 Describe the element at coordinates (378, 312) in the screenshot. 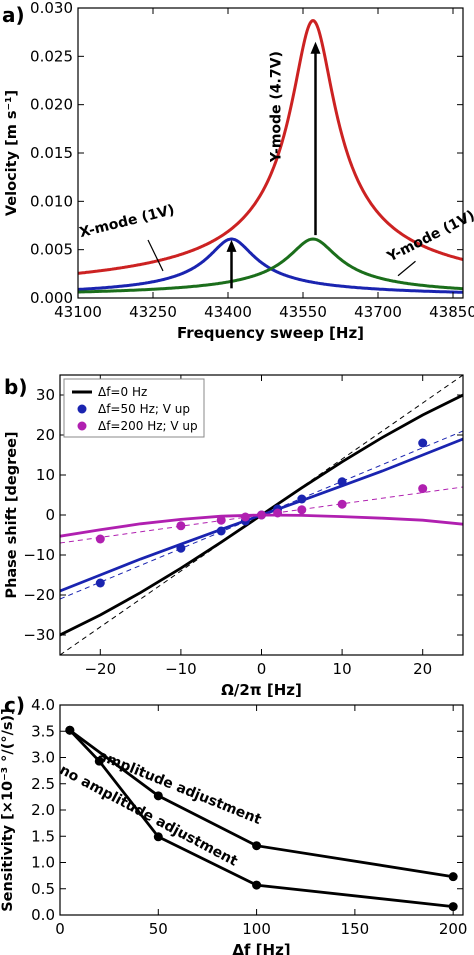

I see `x-tick-label: 43700` at that location.